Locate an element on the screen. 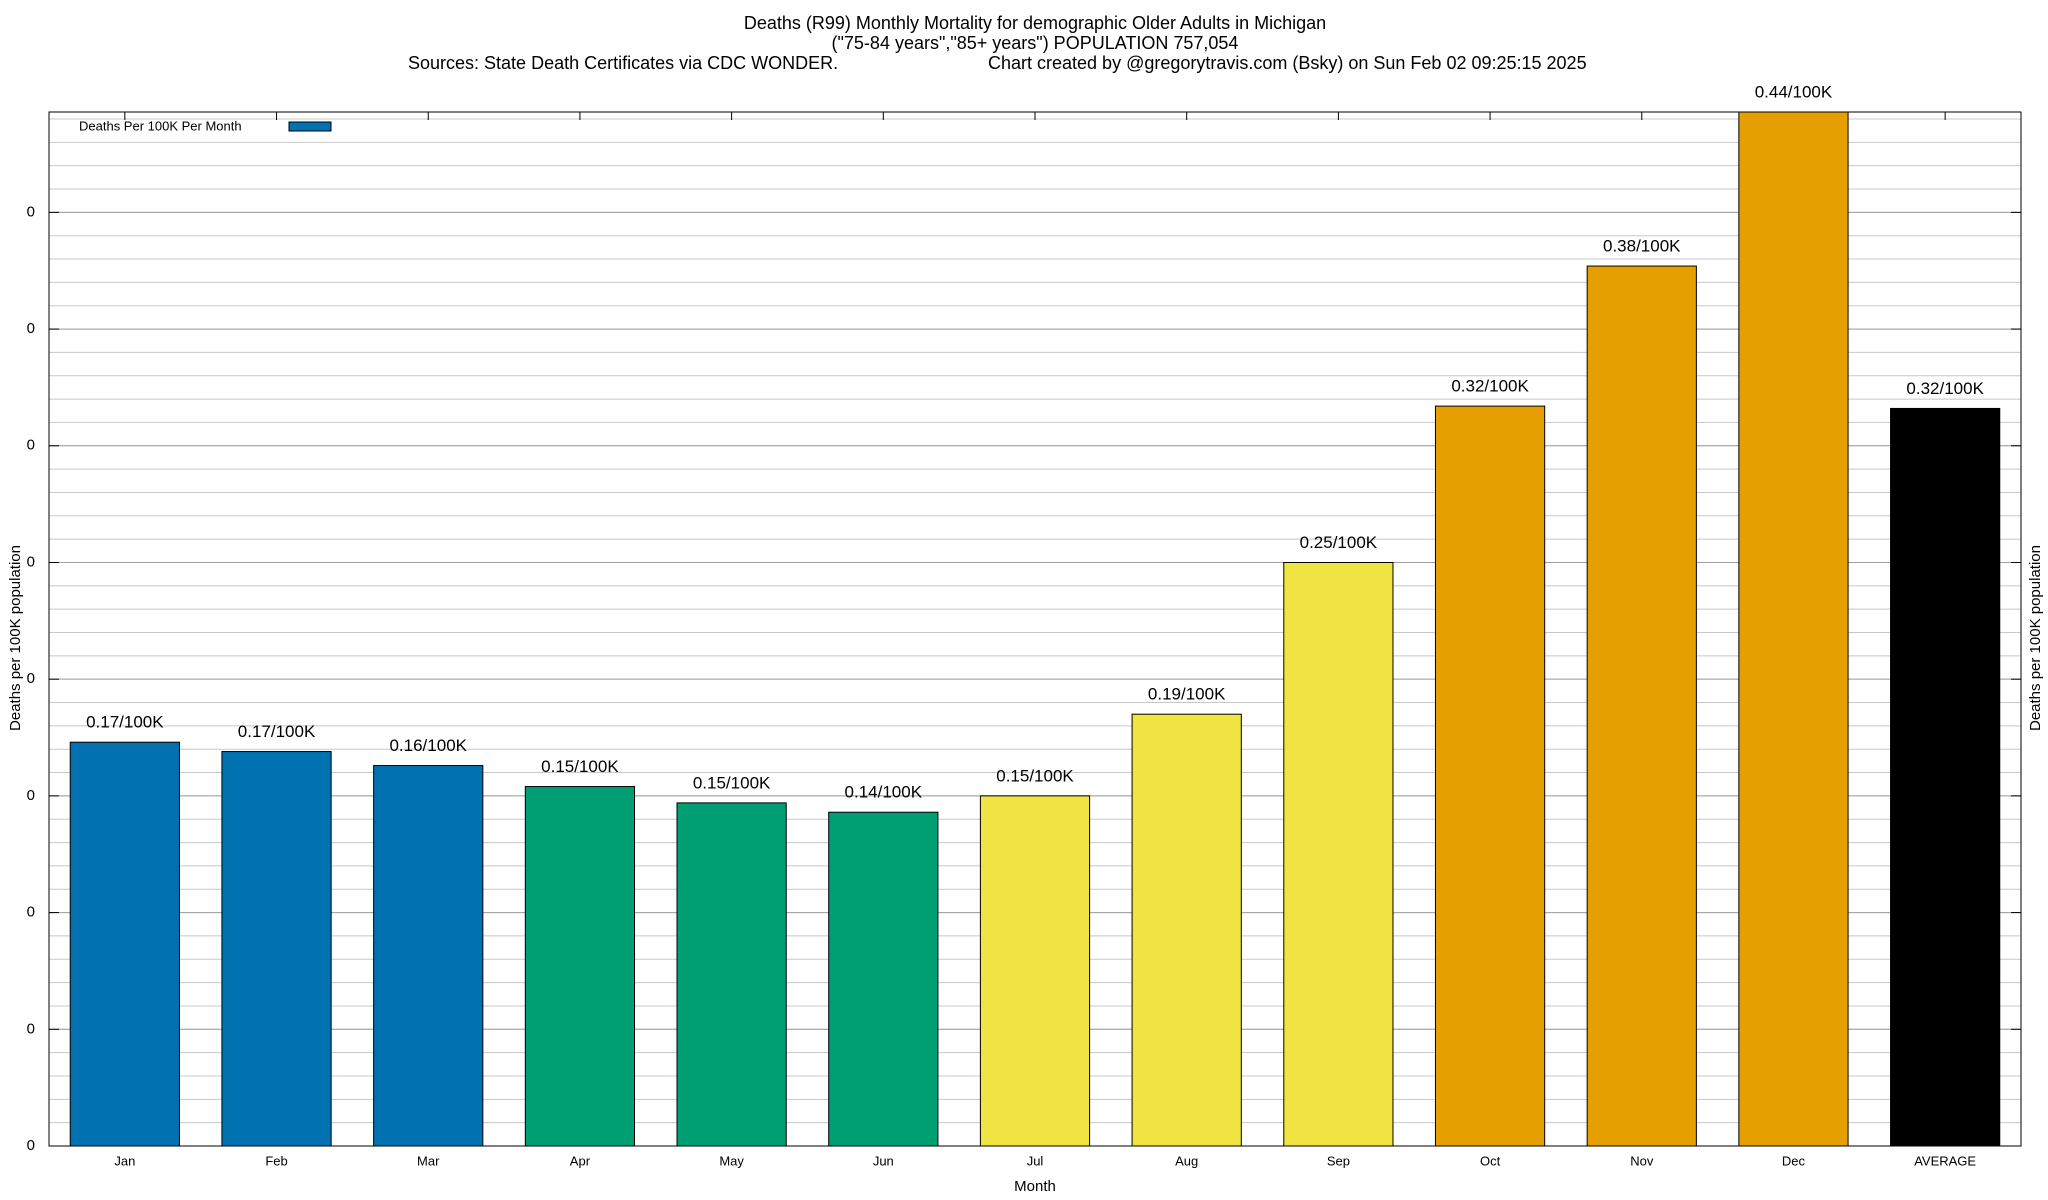  value-label: 0.44/100K is located at coordinates (1794, 91).